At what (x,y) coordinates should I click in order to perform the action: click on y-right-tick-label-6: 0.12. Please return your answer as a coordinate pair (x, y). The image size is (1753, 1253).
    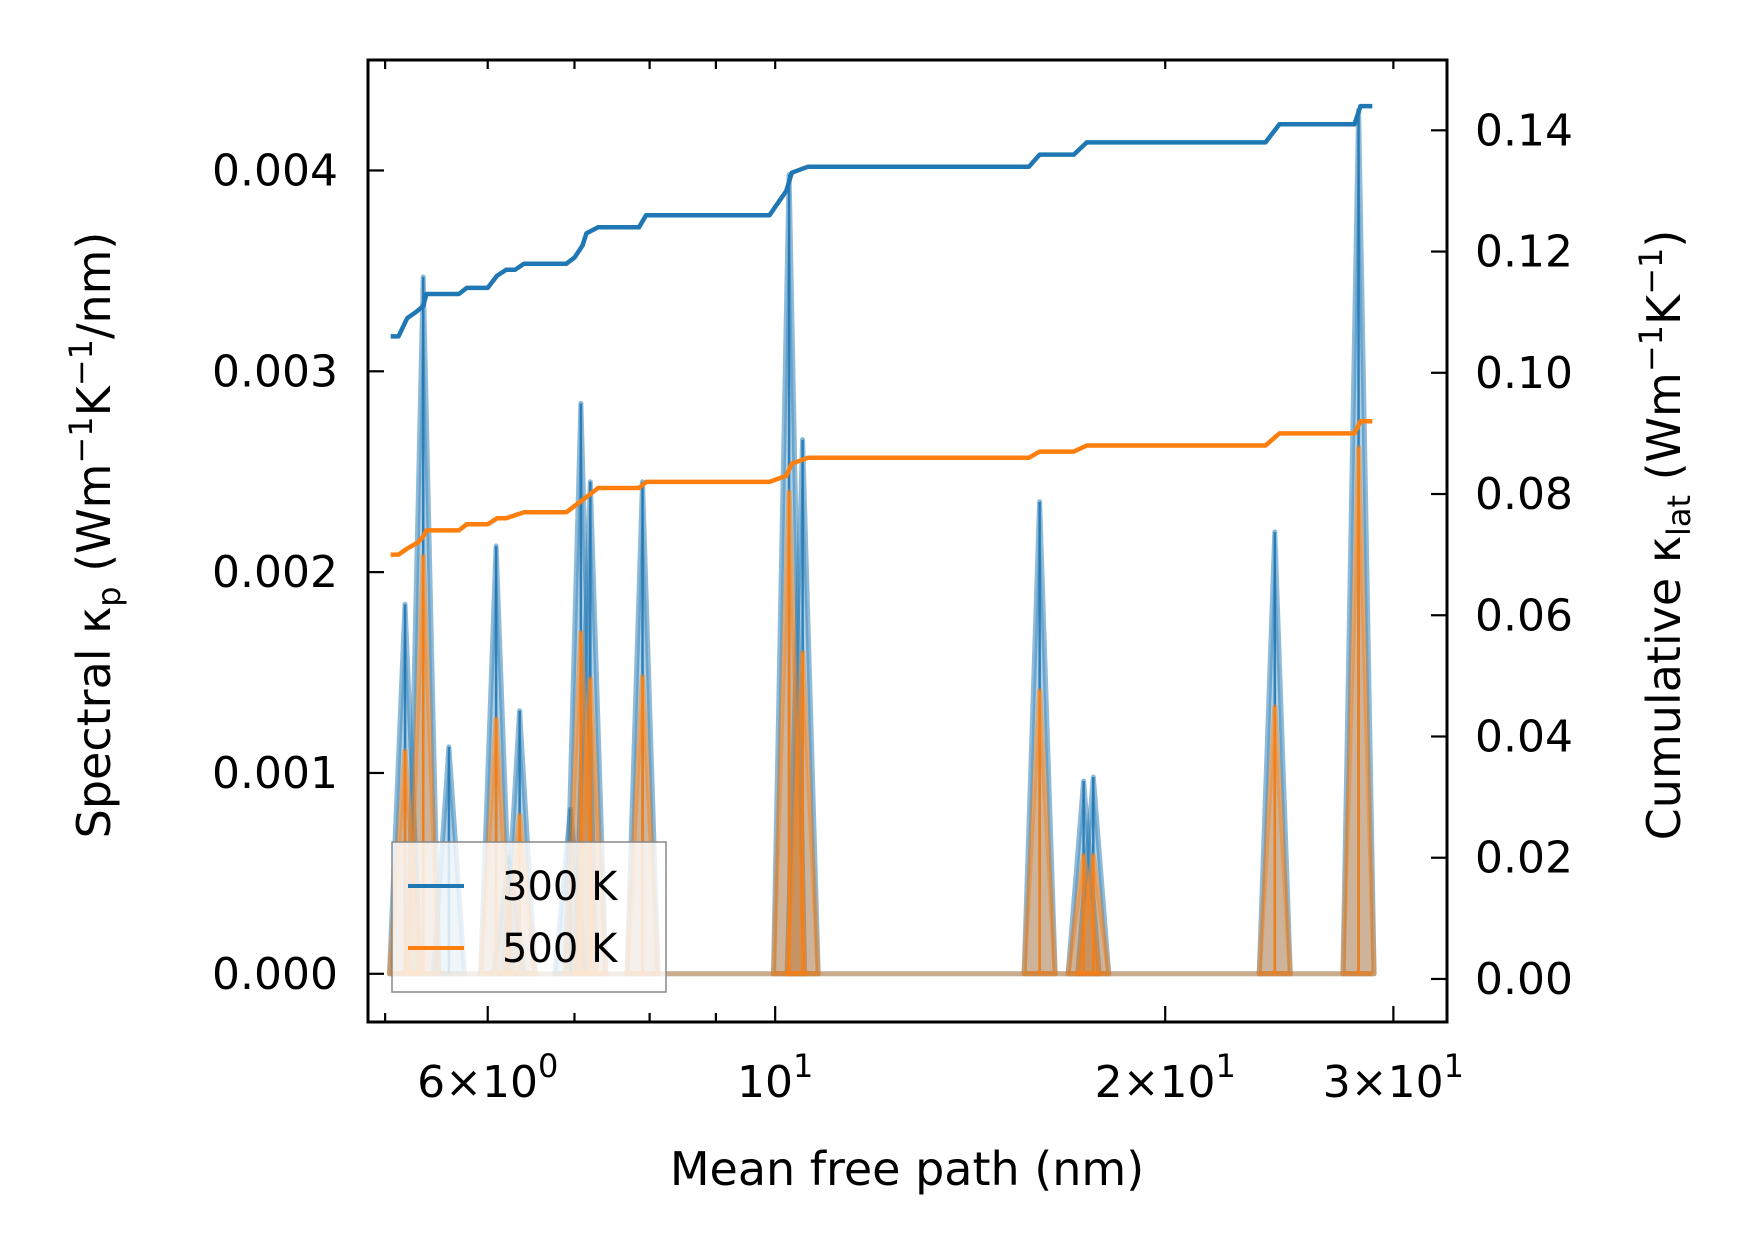
    Looking at the image, I should click on (1524, 252).